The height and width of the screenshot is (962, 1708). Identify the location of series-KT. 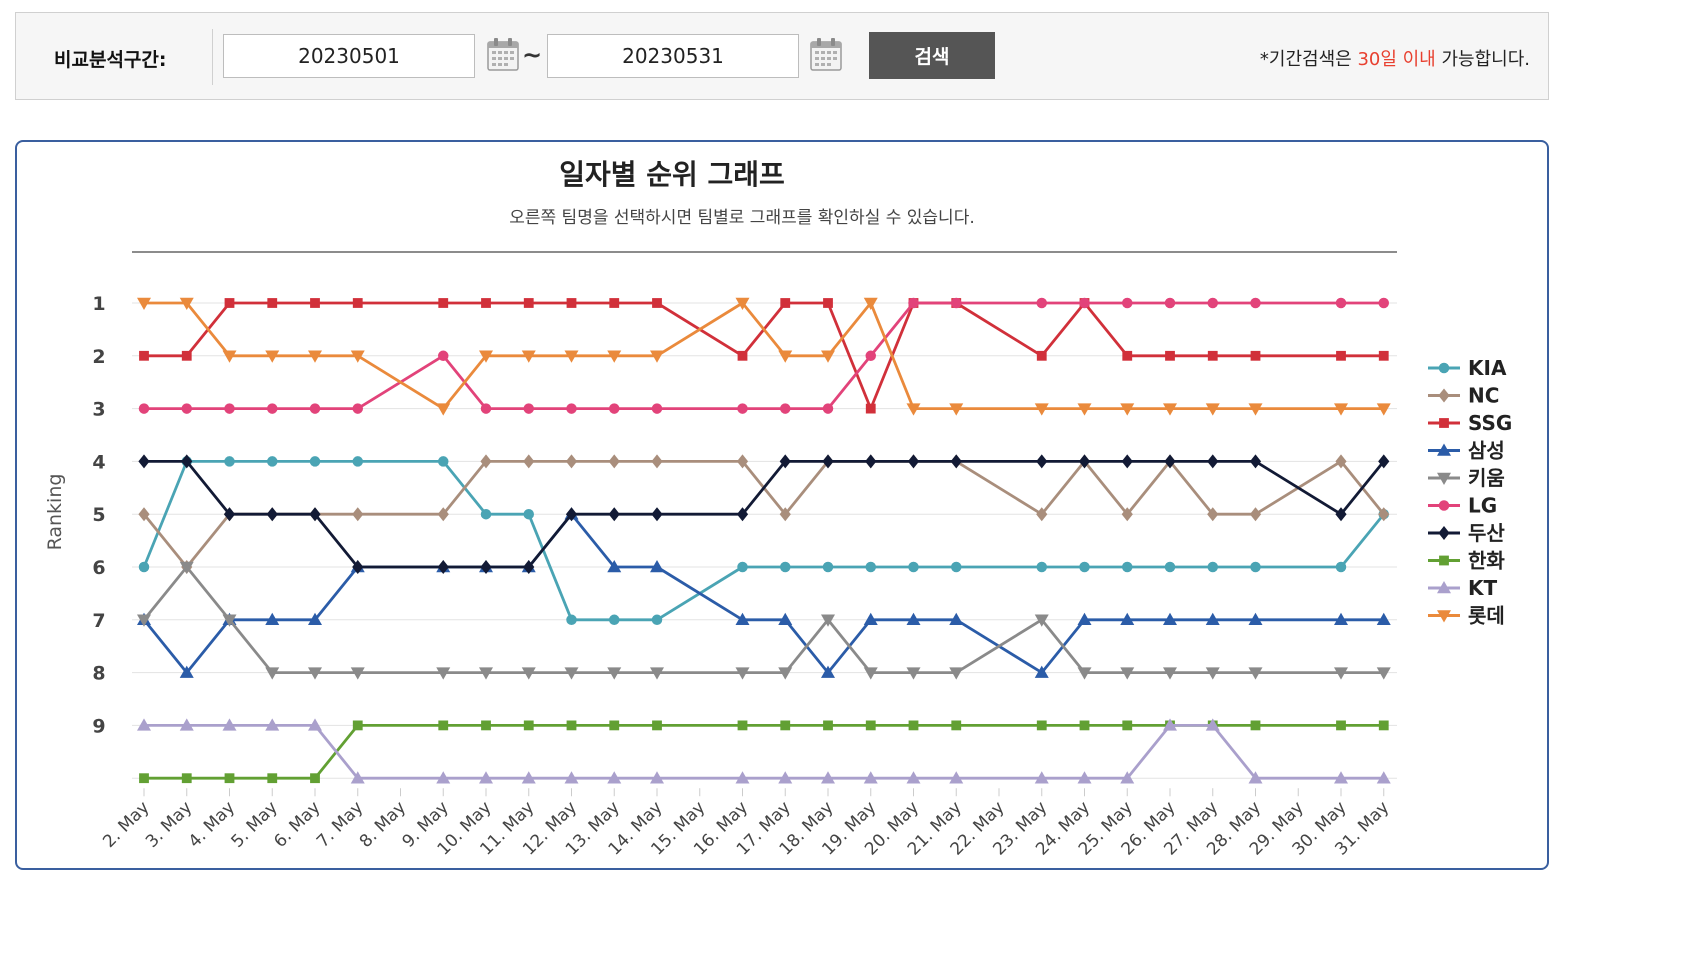
(764, 751).